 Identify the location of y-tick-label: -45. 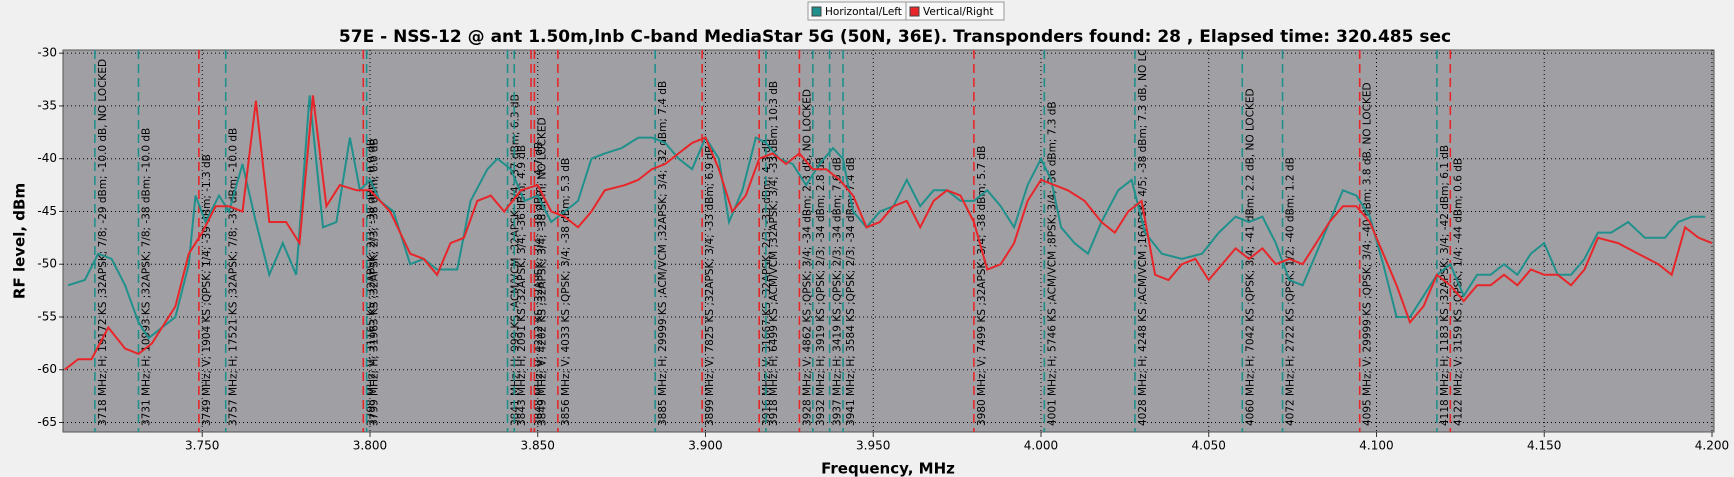
(47, 211).